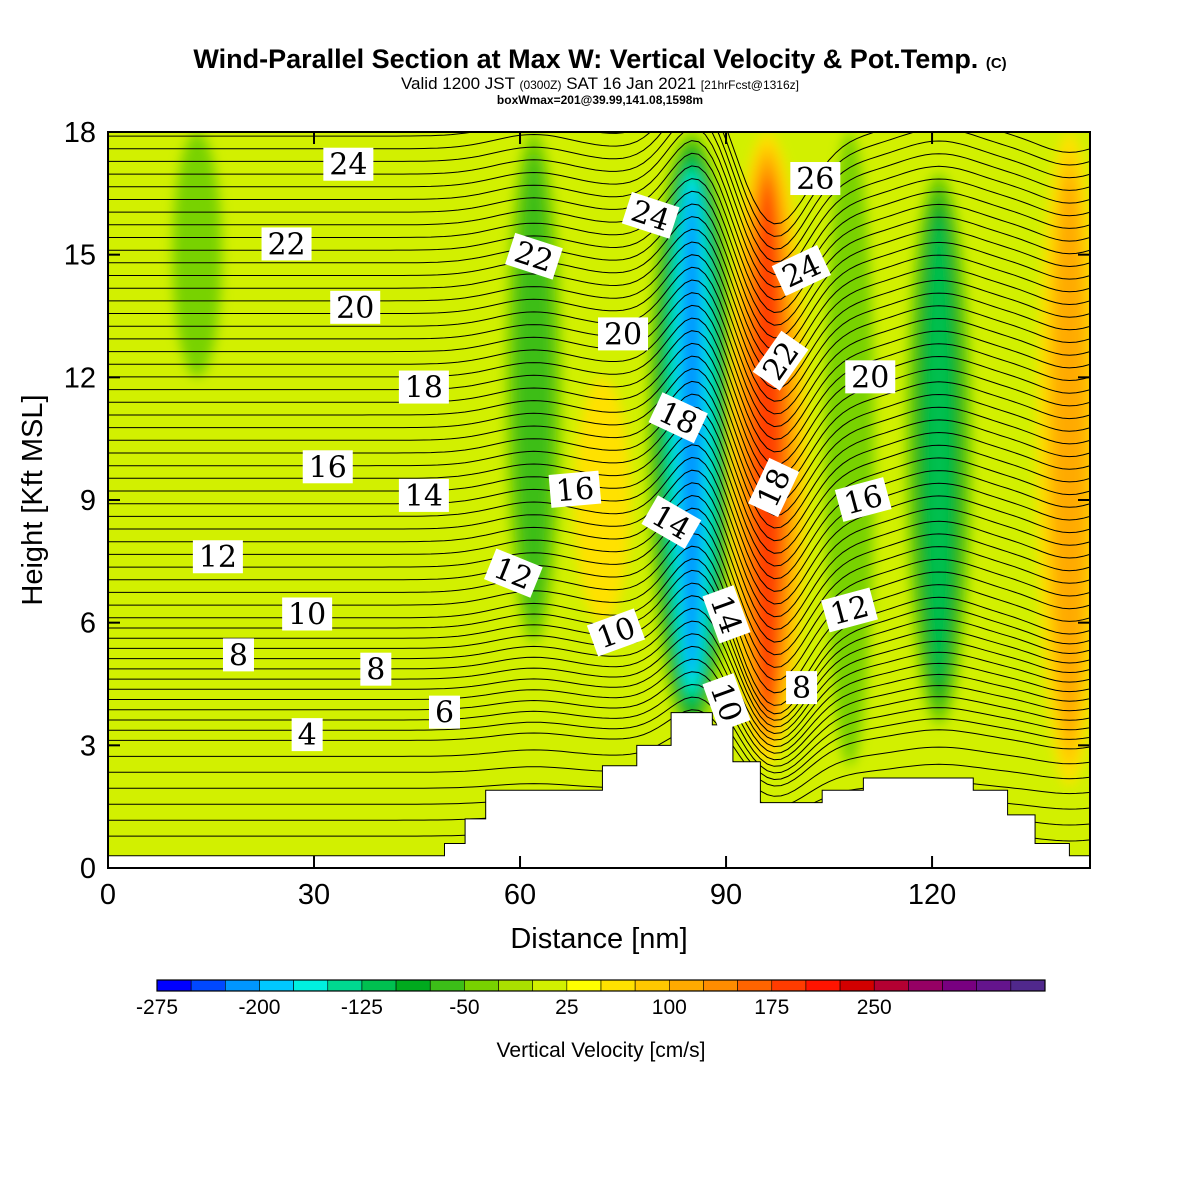  What do you see at coordinates (874, 1007) in the screenshot?
I see `colorbar-label: 250` at bounding box center [874, 1007].